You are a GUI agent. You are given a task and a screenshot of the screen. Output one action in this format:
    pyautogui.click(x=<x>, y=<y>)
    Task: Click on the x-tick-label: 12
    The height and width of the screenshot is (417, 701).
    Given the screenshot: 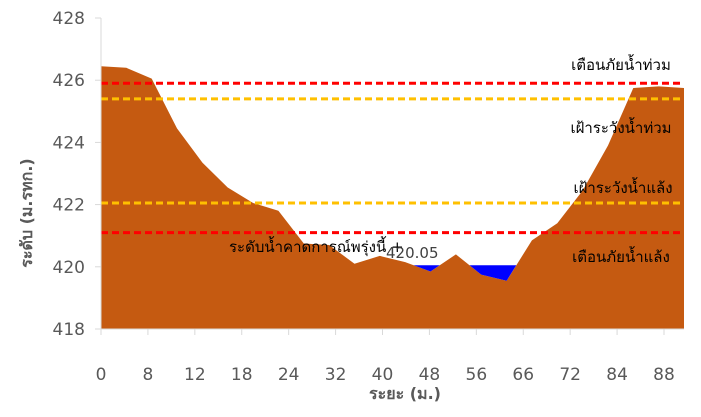 What is the action you would take?
    pyautogui.click(x=195, y=375)
    